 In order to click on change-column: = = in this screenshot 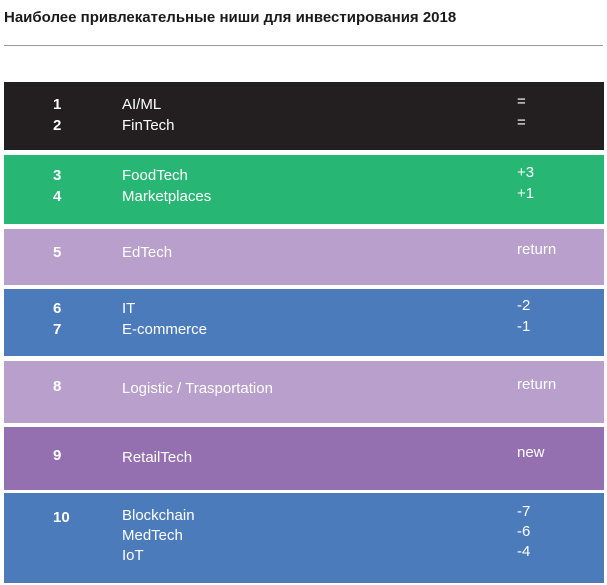, I will do `click(521, 112)`.